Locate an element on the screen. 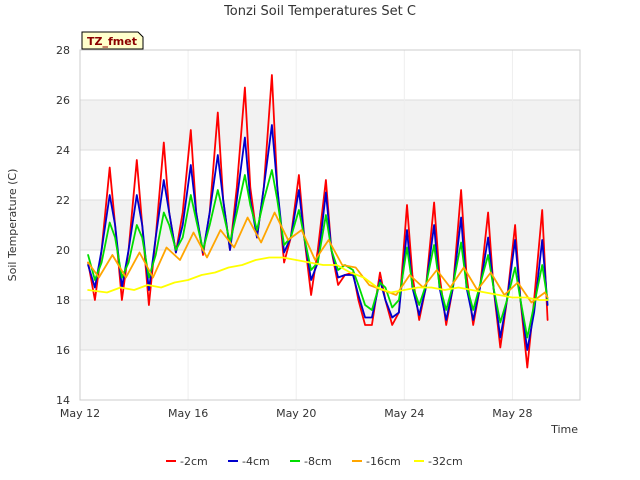 The image size is (640, 480). x-axis-ticks: May 12 May 16 May 20 May 24 May 28 is located at coordinates (296, 413).